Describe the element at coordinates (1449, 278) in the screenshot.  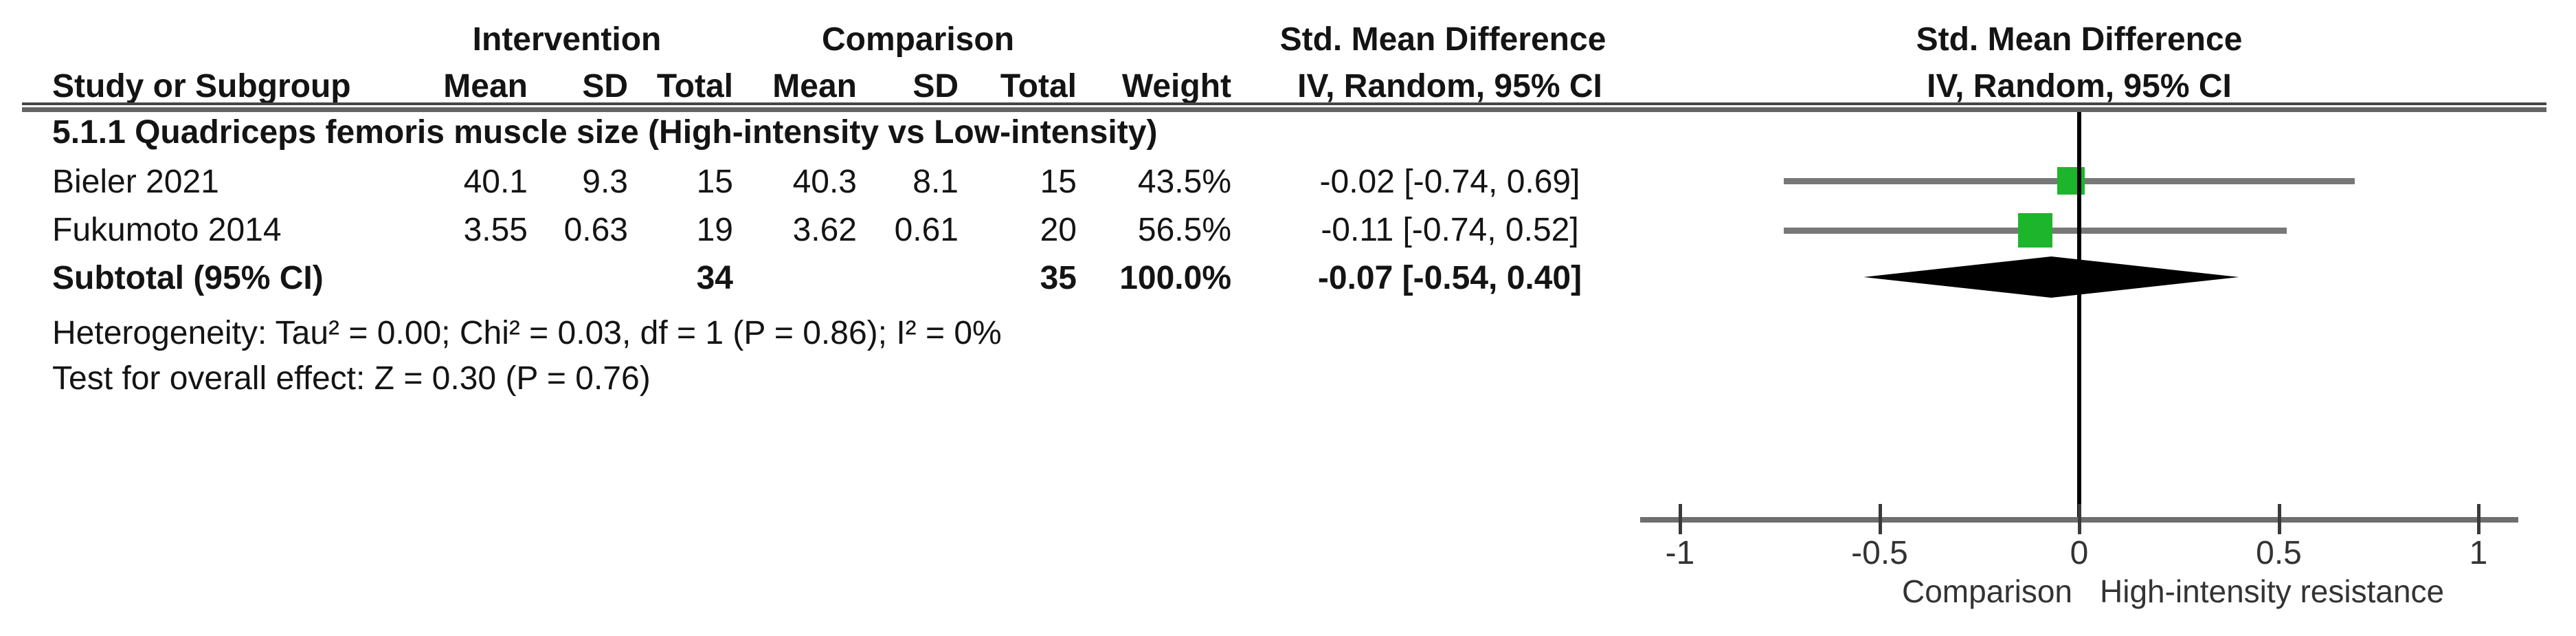
I see `subtotal-effect-value: -0.07 [-0.54, 0.40]` at that location.